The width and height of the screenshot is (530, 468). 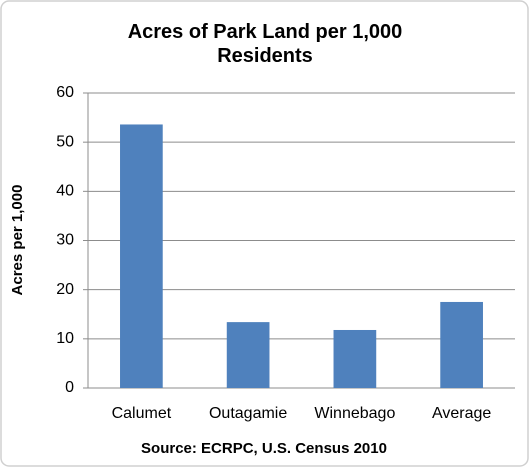 What do you see at coordinates (142, 413) in the screenshot?
I see `x-tick-label: Calumet` at bounding box center [142, 413].